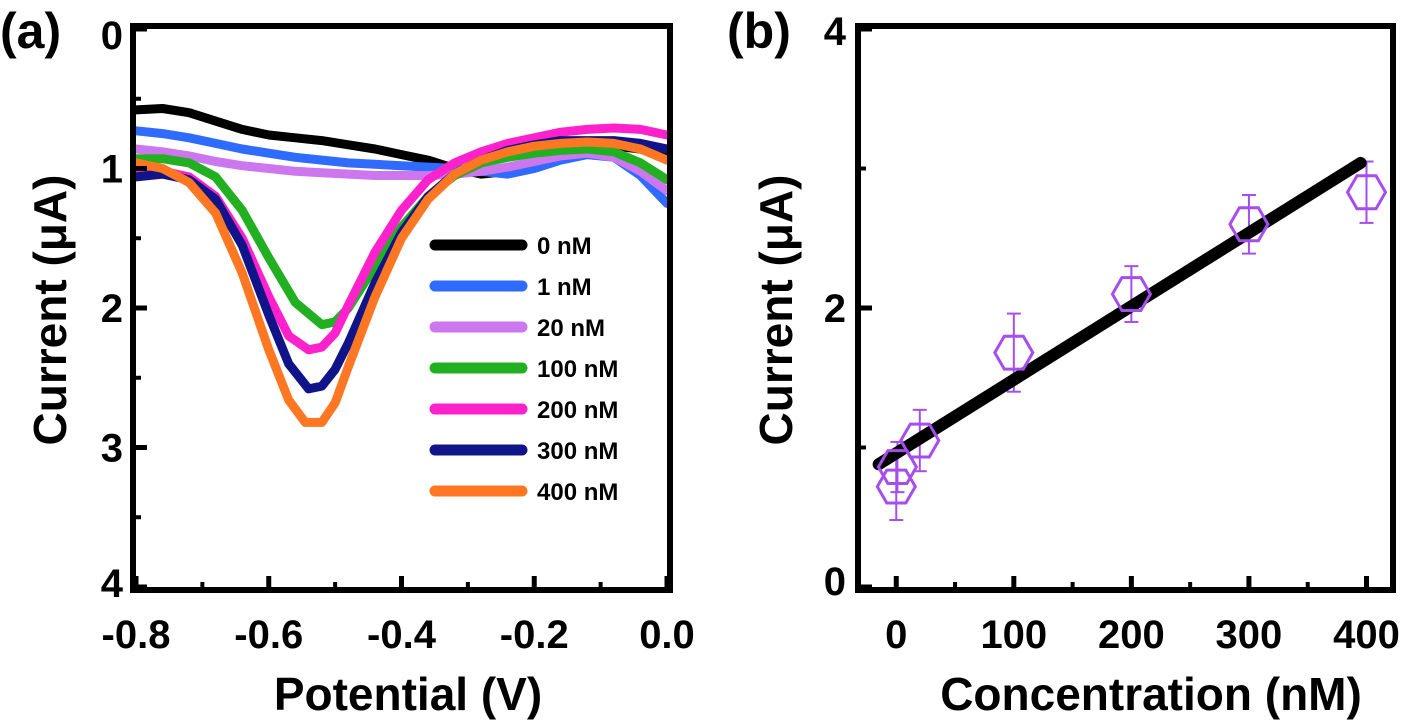 The height and width of the screenshot is (726, 1418). I want to click on legend-label: 1 nM, so click(564, 287).